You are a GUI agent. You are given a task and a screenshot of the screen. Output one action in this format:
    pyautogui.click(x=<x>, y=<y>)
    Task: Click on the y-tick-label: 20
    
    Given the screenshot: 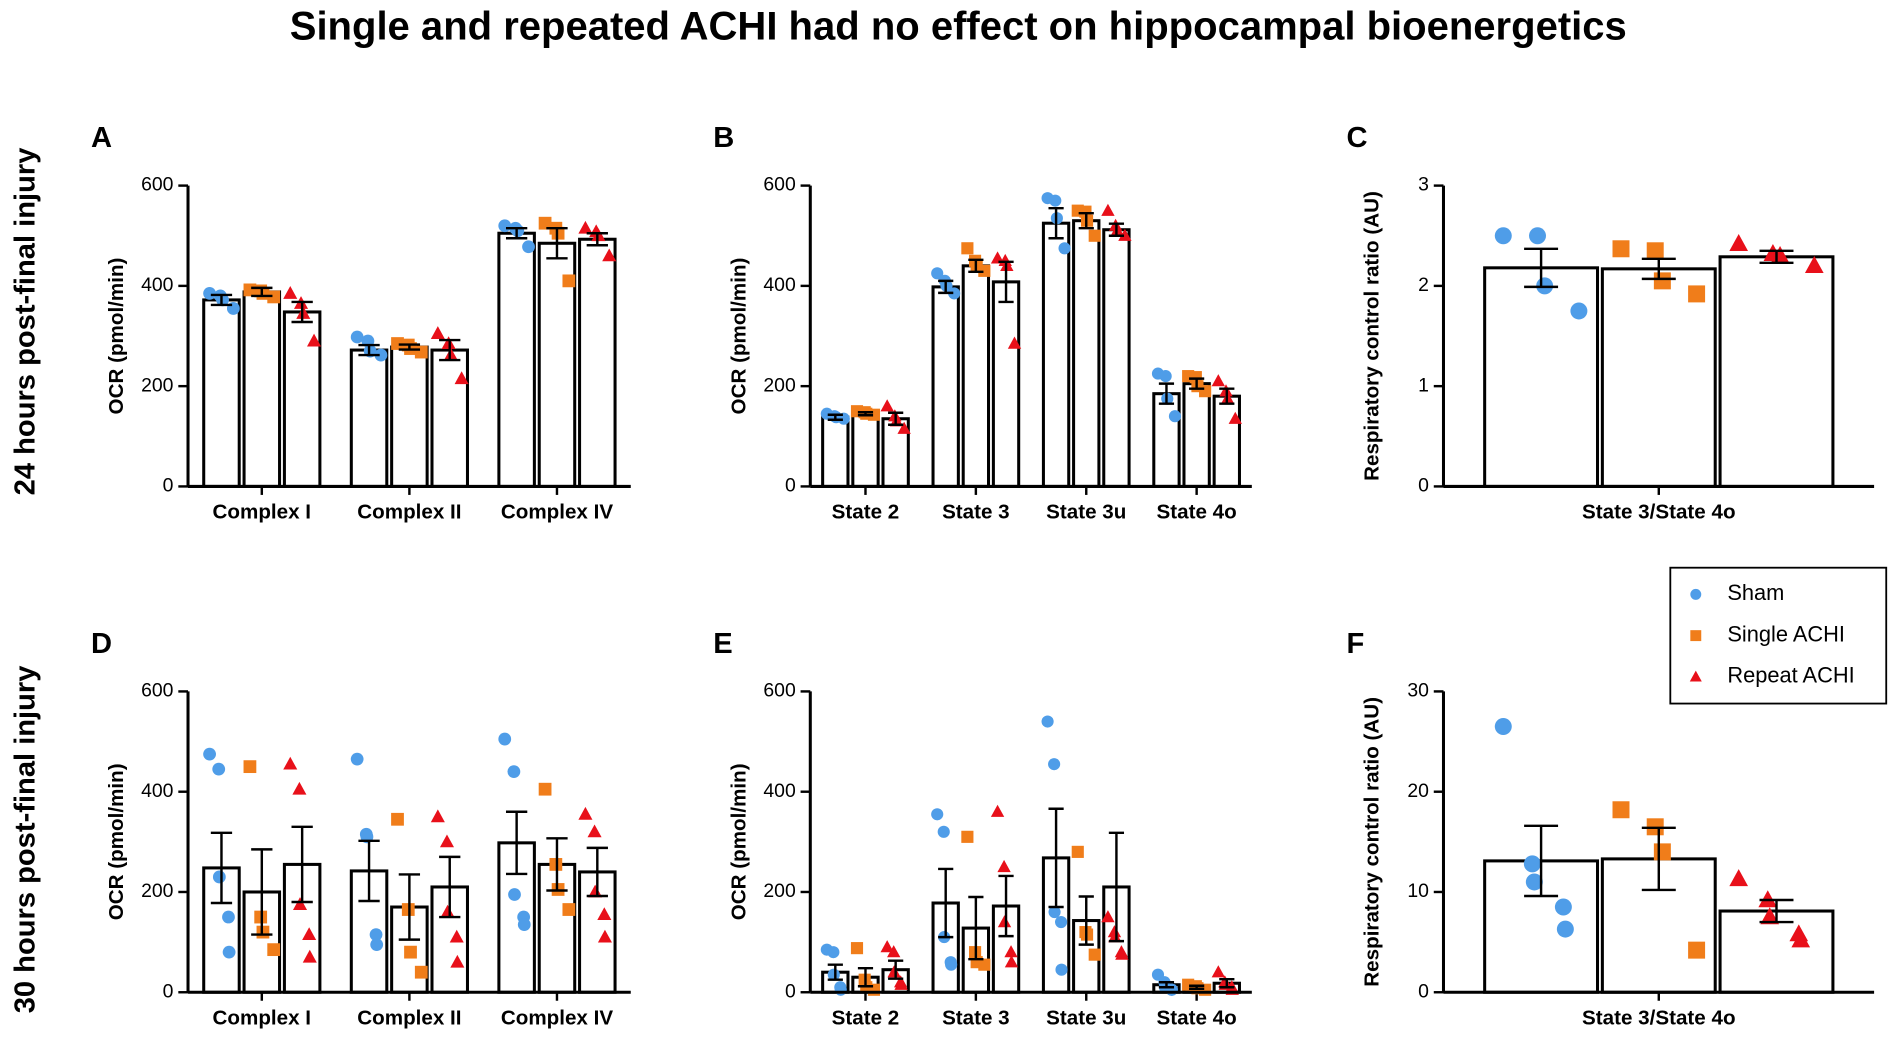 What is the action you would take?
    pyautogui.click(x=1418, y=791)
    